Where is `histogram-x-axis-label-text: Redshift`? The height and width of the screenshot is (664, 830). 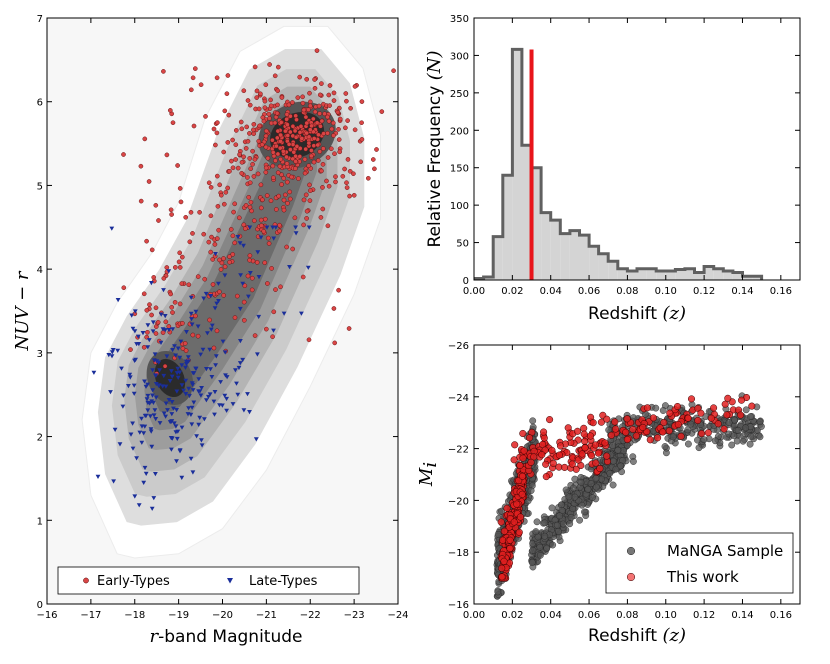 histogram-x-axis-label-text: Redshift is located at coordinates (622, 314).